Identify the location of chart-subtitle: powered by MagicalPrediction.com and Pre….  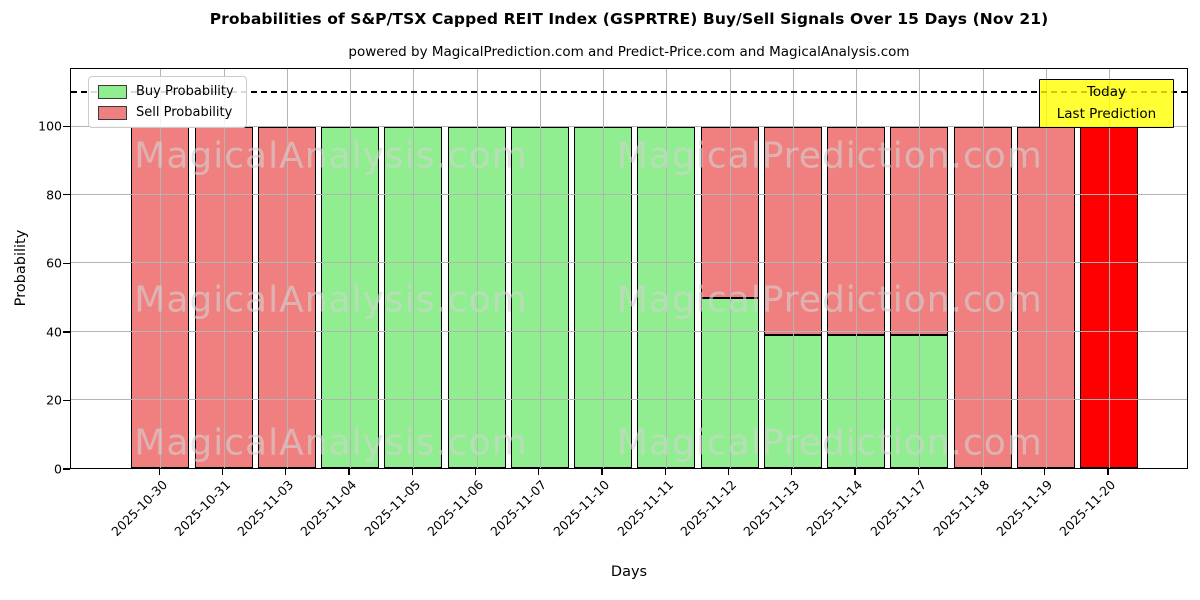
(629, 52).